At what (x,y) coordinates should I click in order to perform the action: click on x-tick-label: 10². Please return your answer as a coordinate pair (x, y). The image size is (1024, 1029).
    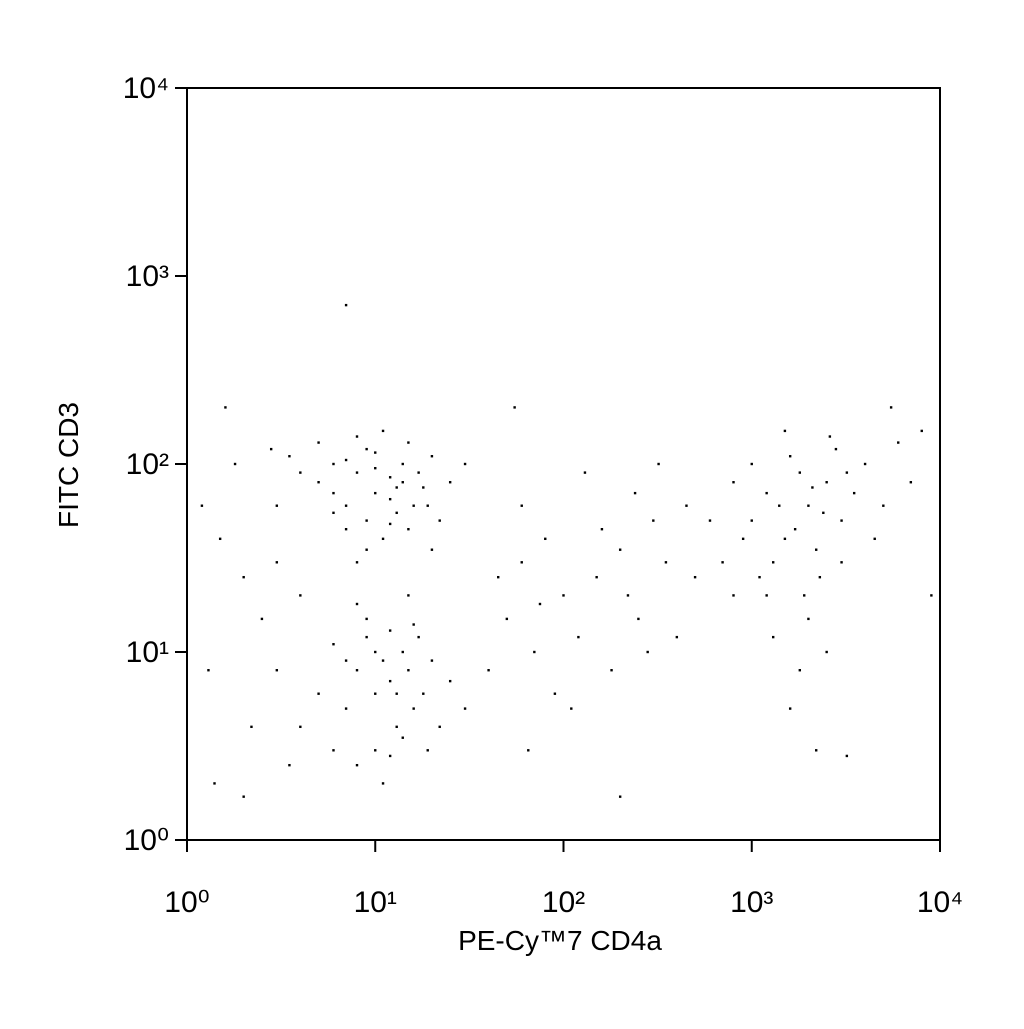
    Looking at the image, I should click on (563, 902).